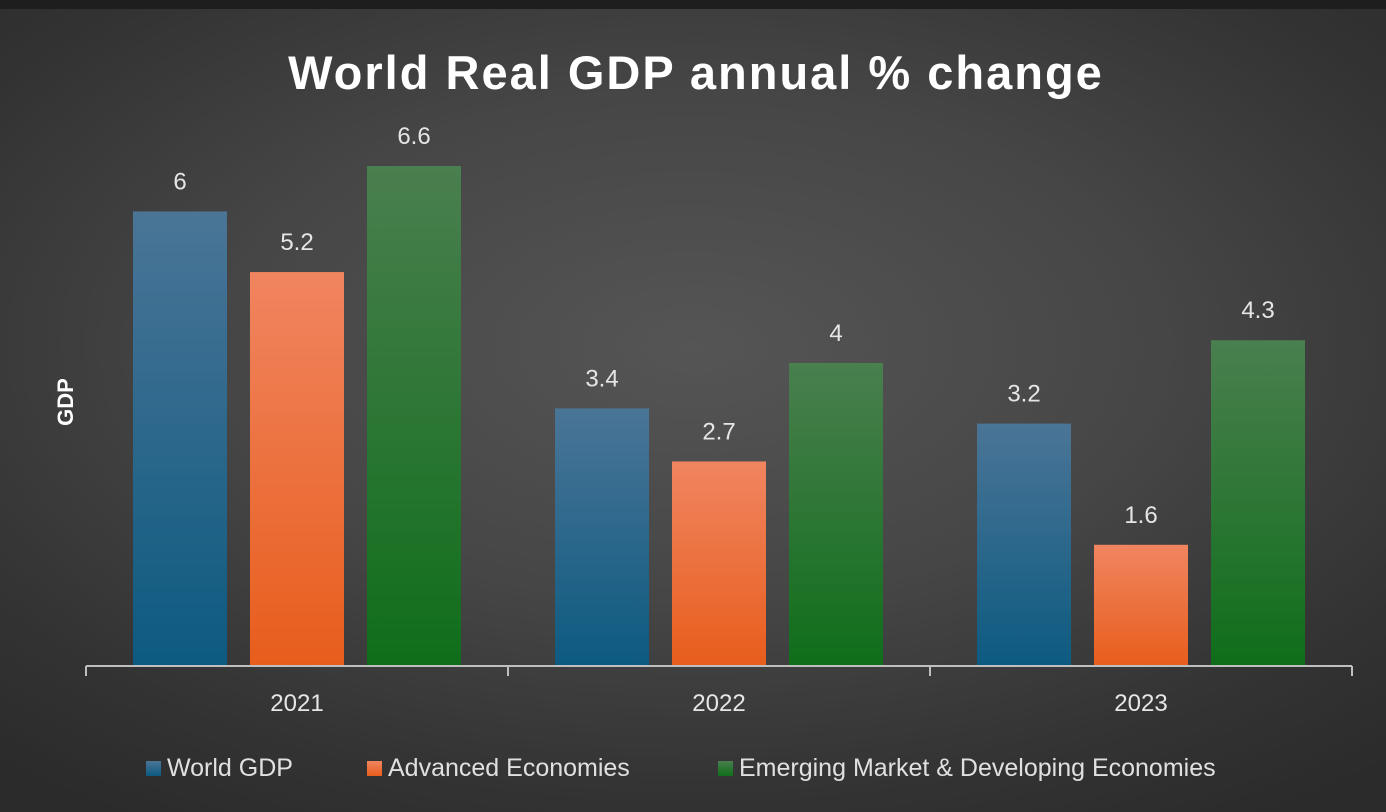  What do you see at coordinates (602, 537) in the screenshot?
I see `bar-world-gdp-2022` at bounding box center [602, 537].